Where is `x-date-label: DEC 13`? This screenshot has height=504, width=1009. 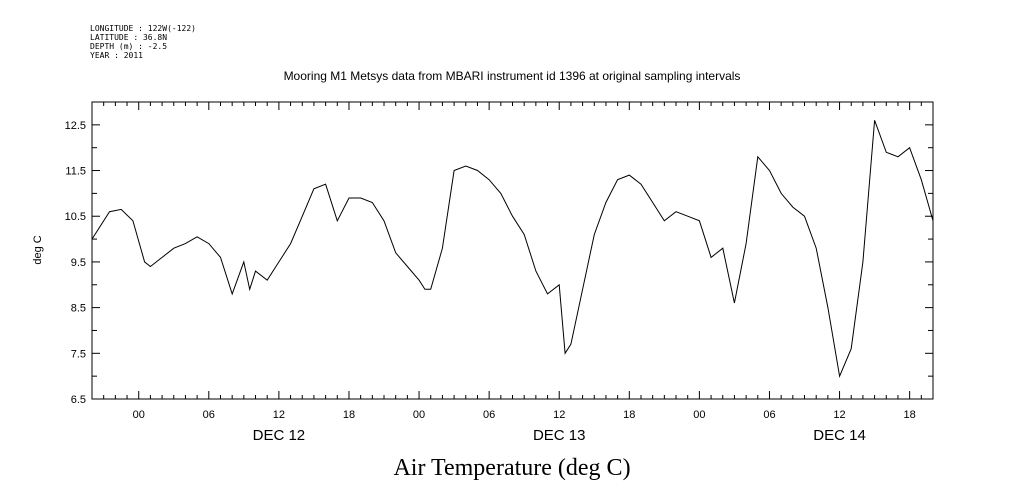 x-date-label: DEC 13 is located at coordinates (559, 435).